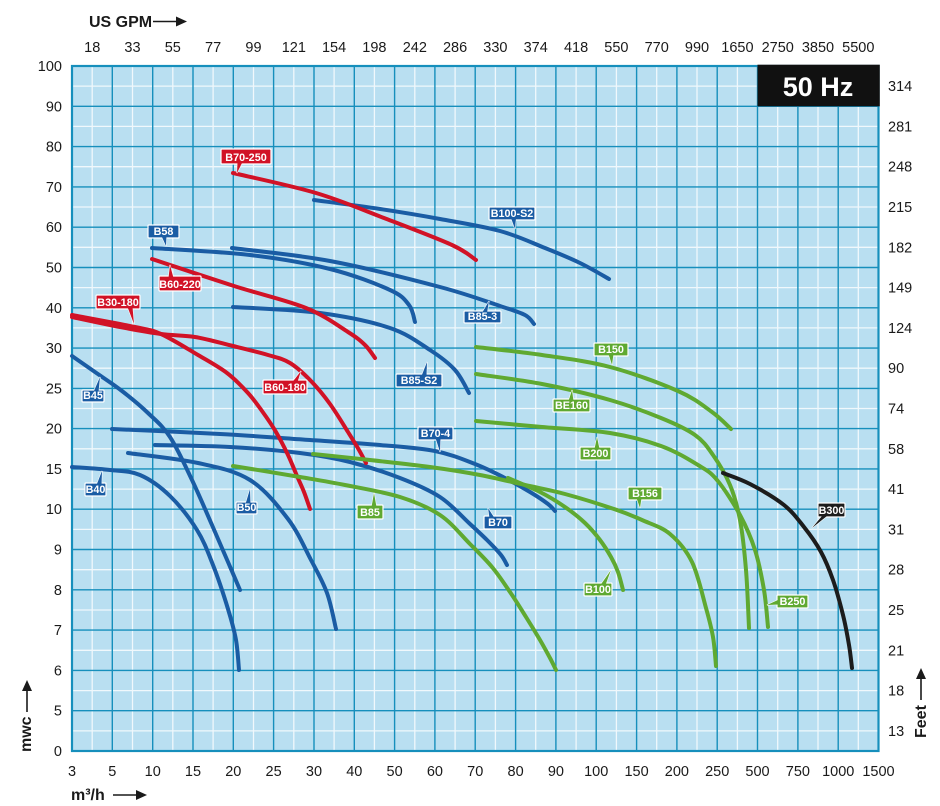 This screenshot has height=806, width=940. I want to click on svg-text: B300, so click(832, 511).